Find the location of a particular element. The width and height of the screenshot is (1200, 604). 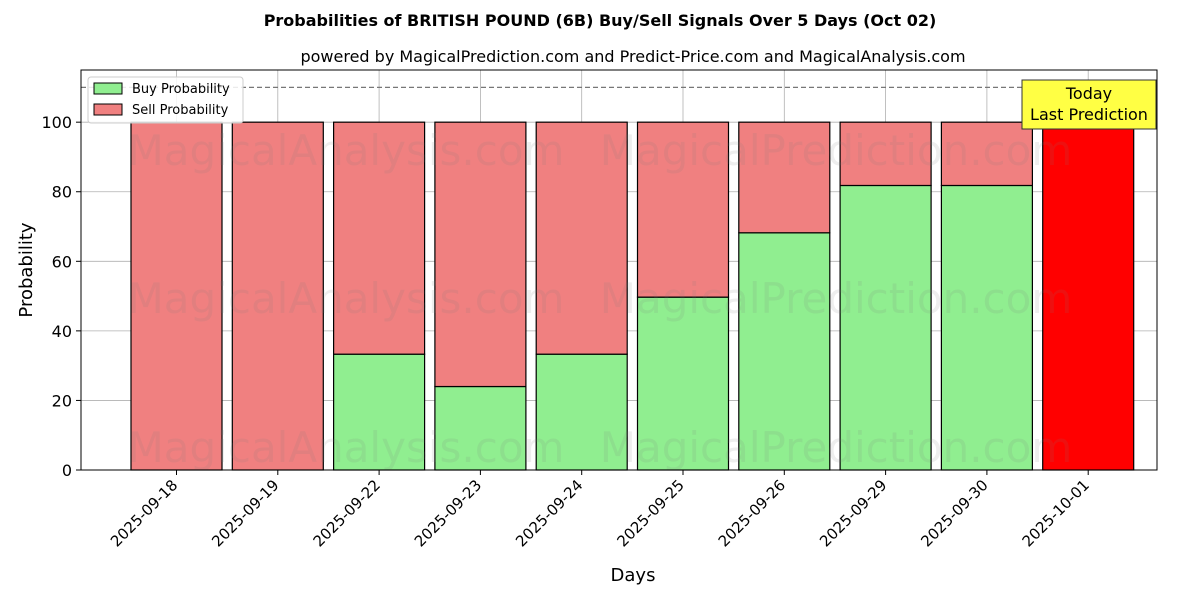

legend-box is located at coordinates (165, 100).